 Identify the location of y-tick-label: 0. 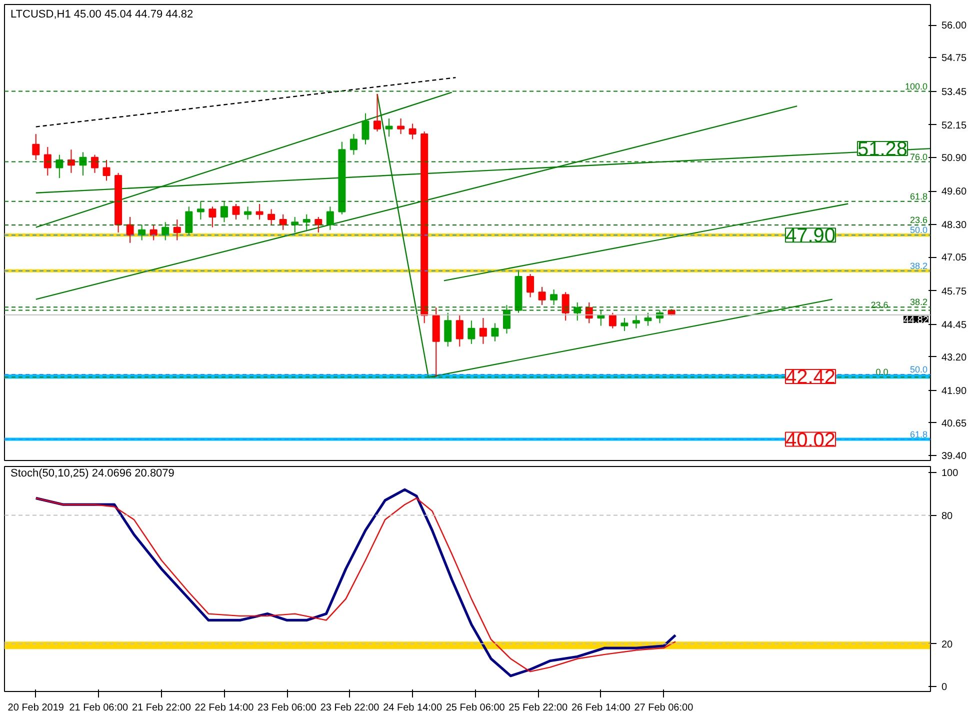
(945, 688).